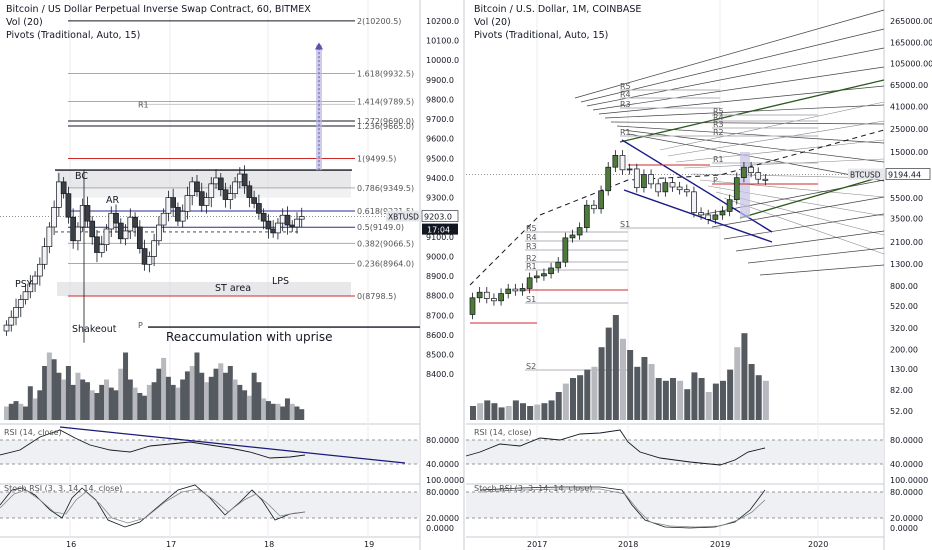 The height and width of the screenshot is (550, 932). Describe the element at coordinates (385, 188) in the screenshot. I see `fib-label: 0.786(9349.5)` at that location.